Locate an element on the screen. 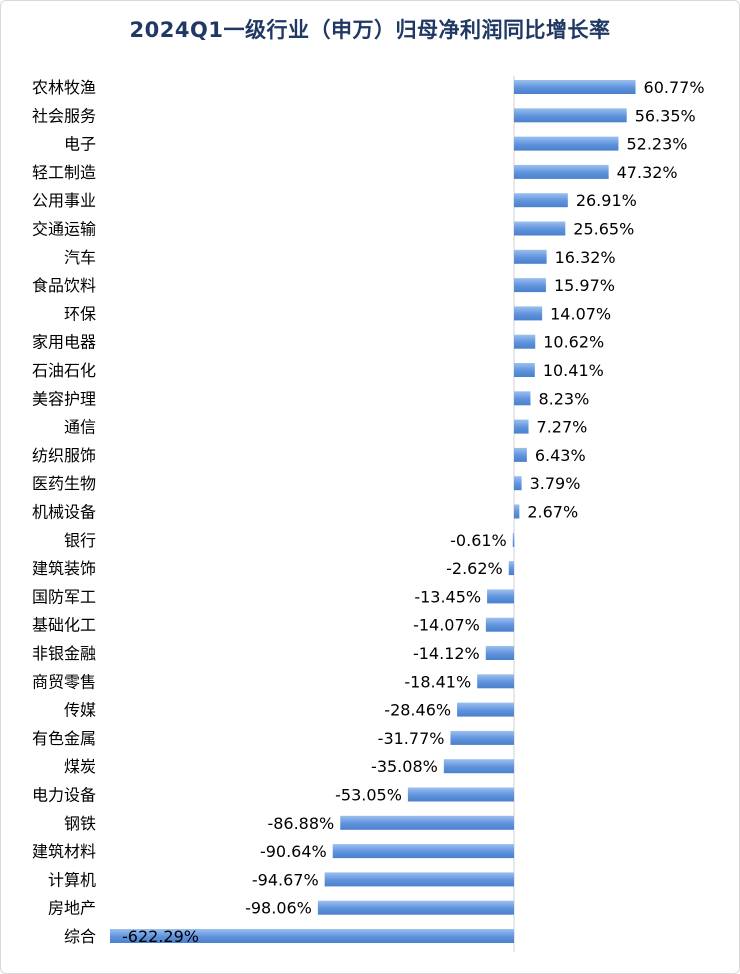 Image resolution: width=740 pixels, height=974 pixels. category-label: 建筑装饰 is located at coordinates (64, 568).